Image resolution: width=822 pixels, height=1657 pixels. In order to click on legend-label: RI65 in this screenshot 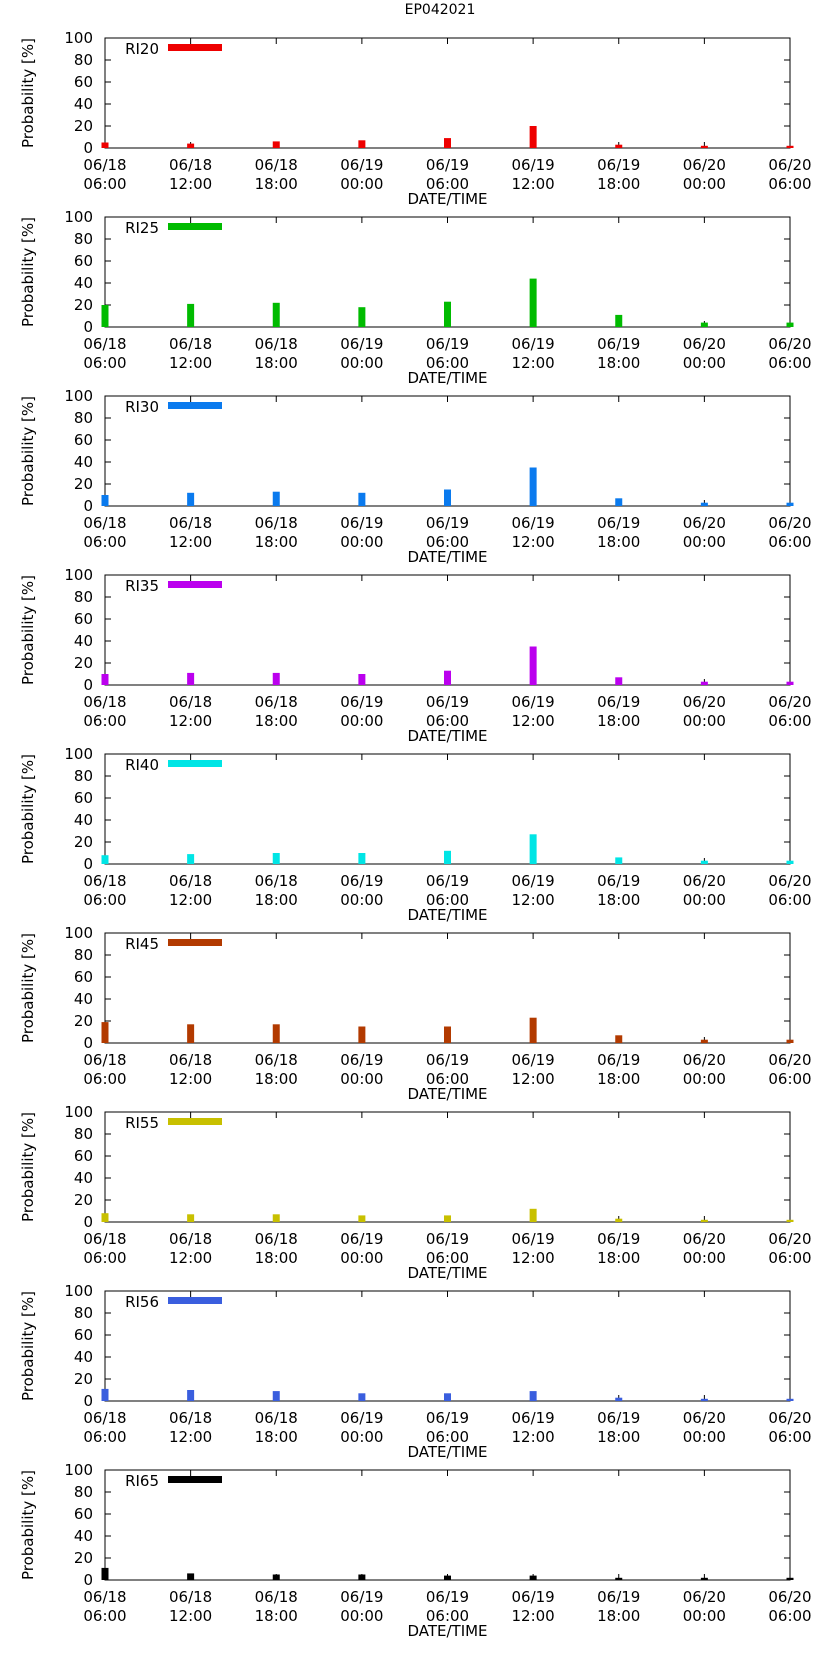, I will do `click(142, 1481)`.